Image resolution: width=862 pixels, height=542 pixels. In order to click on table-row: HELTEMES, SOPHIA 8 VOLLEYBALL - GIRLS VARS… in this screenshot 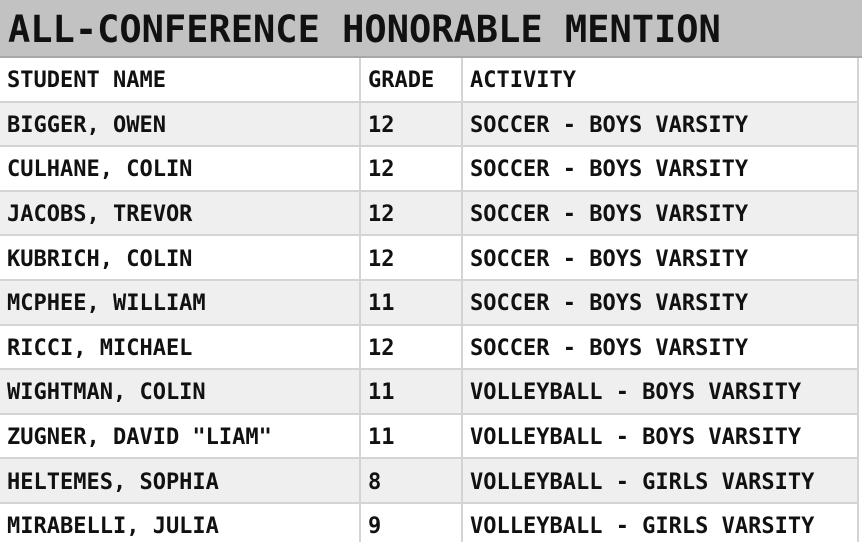, I will do `click(429, 480)`.